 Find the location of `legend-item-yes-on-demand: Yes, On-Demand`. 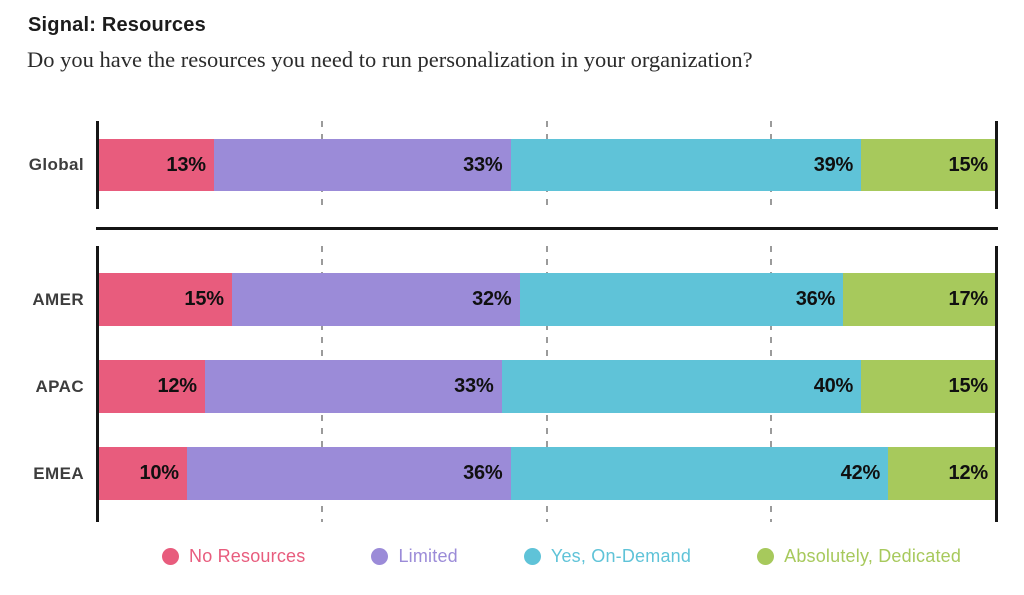

legend-item-yes-on-demand: Yes, On-Demand is located at coordinates (607, 556).